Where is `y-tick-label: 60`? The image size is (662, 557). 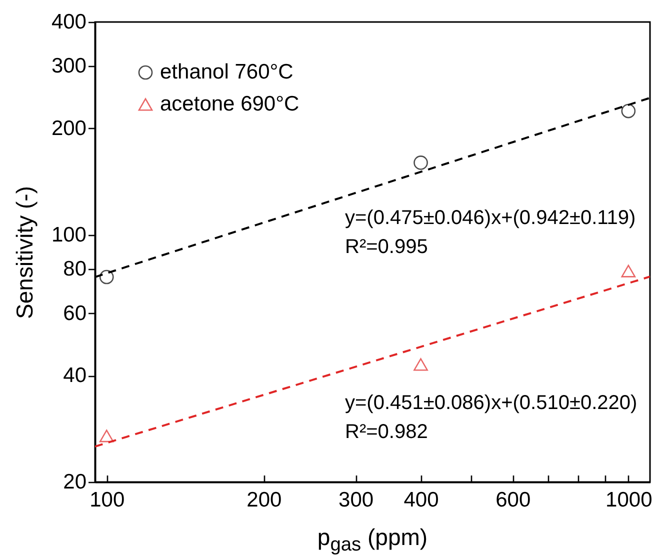 y-tick-label: 60 is located at coordinates (74, 313).